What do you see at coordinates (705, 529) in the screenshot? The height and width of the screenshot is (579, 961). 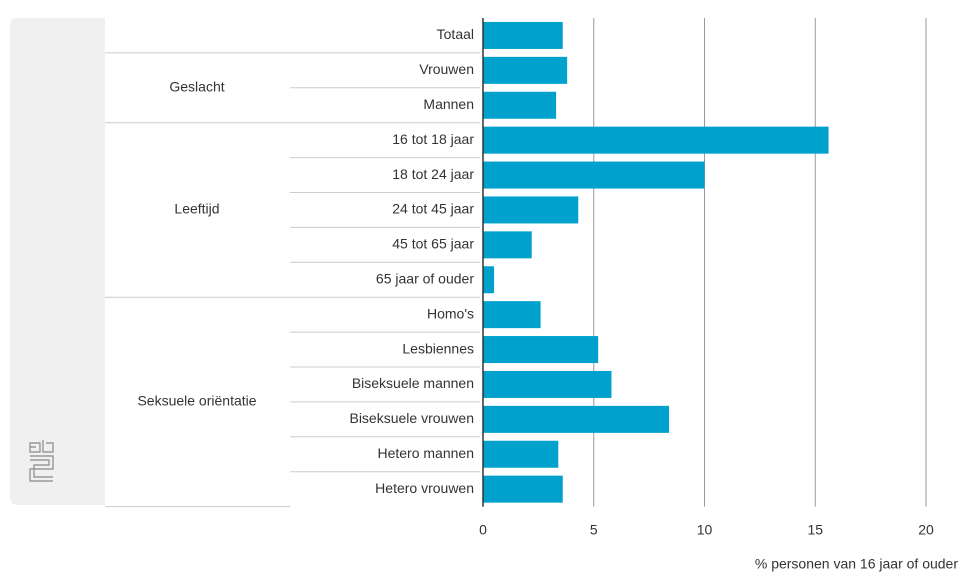 I see `x-tick-label: 10` at bounding box center [705, 529].